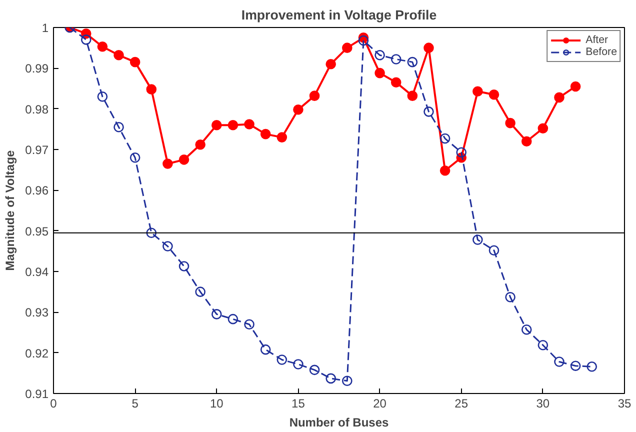 The width and height of the screenshot is (636, 432). Describe the element at coordinates (217, 403) in the screenshot. I see `x-tick-label: 10` at that location.